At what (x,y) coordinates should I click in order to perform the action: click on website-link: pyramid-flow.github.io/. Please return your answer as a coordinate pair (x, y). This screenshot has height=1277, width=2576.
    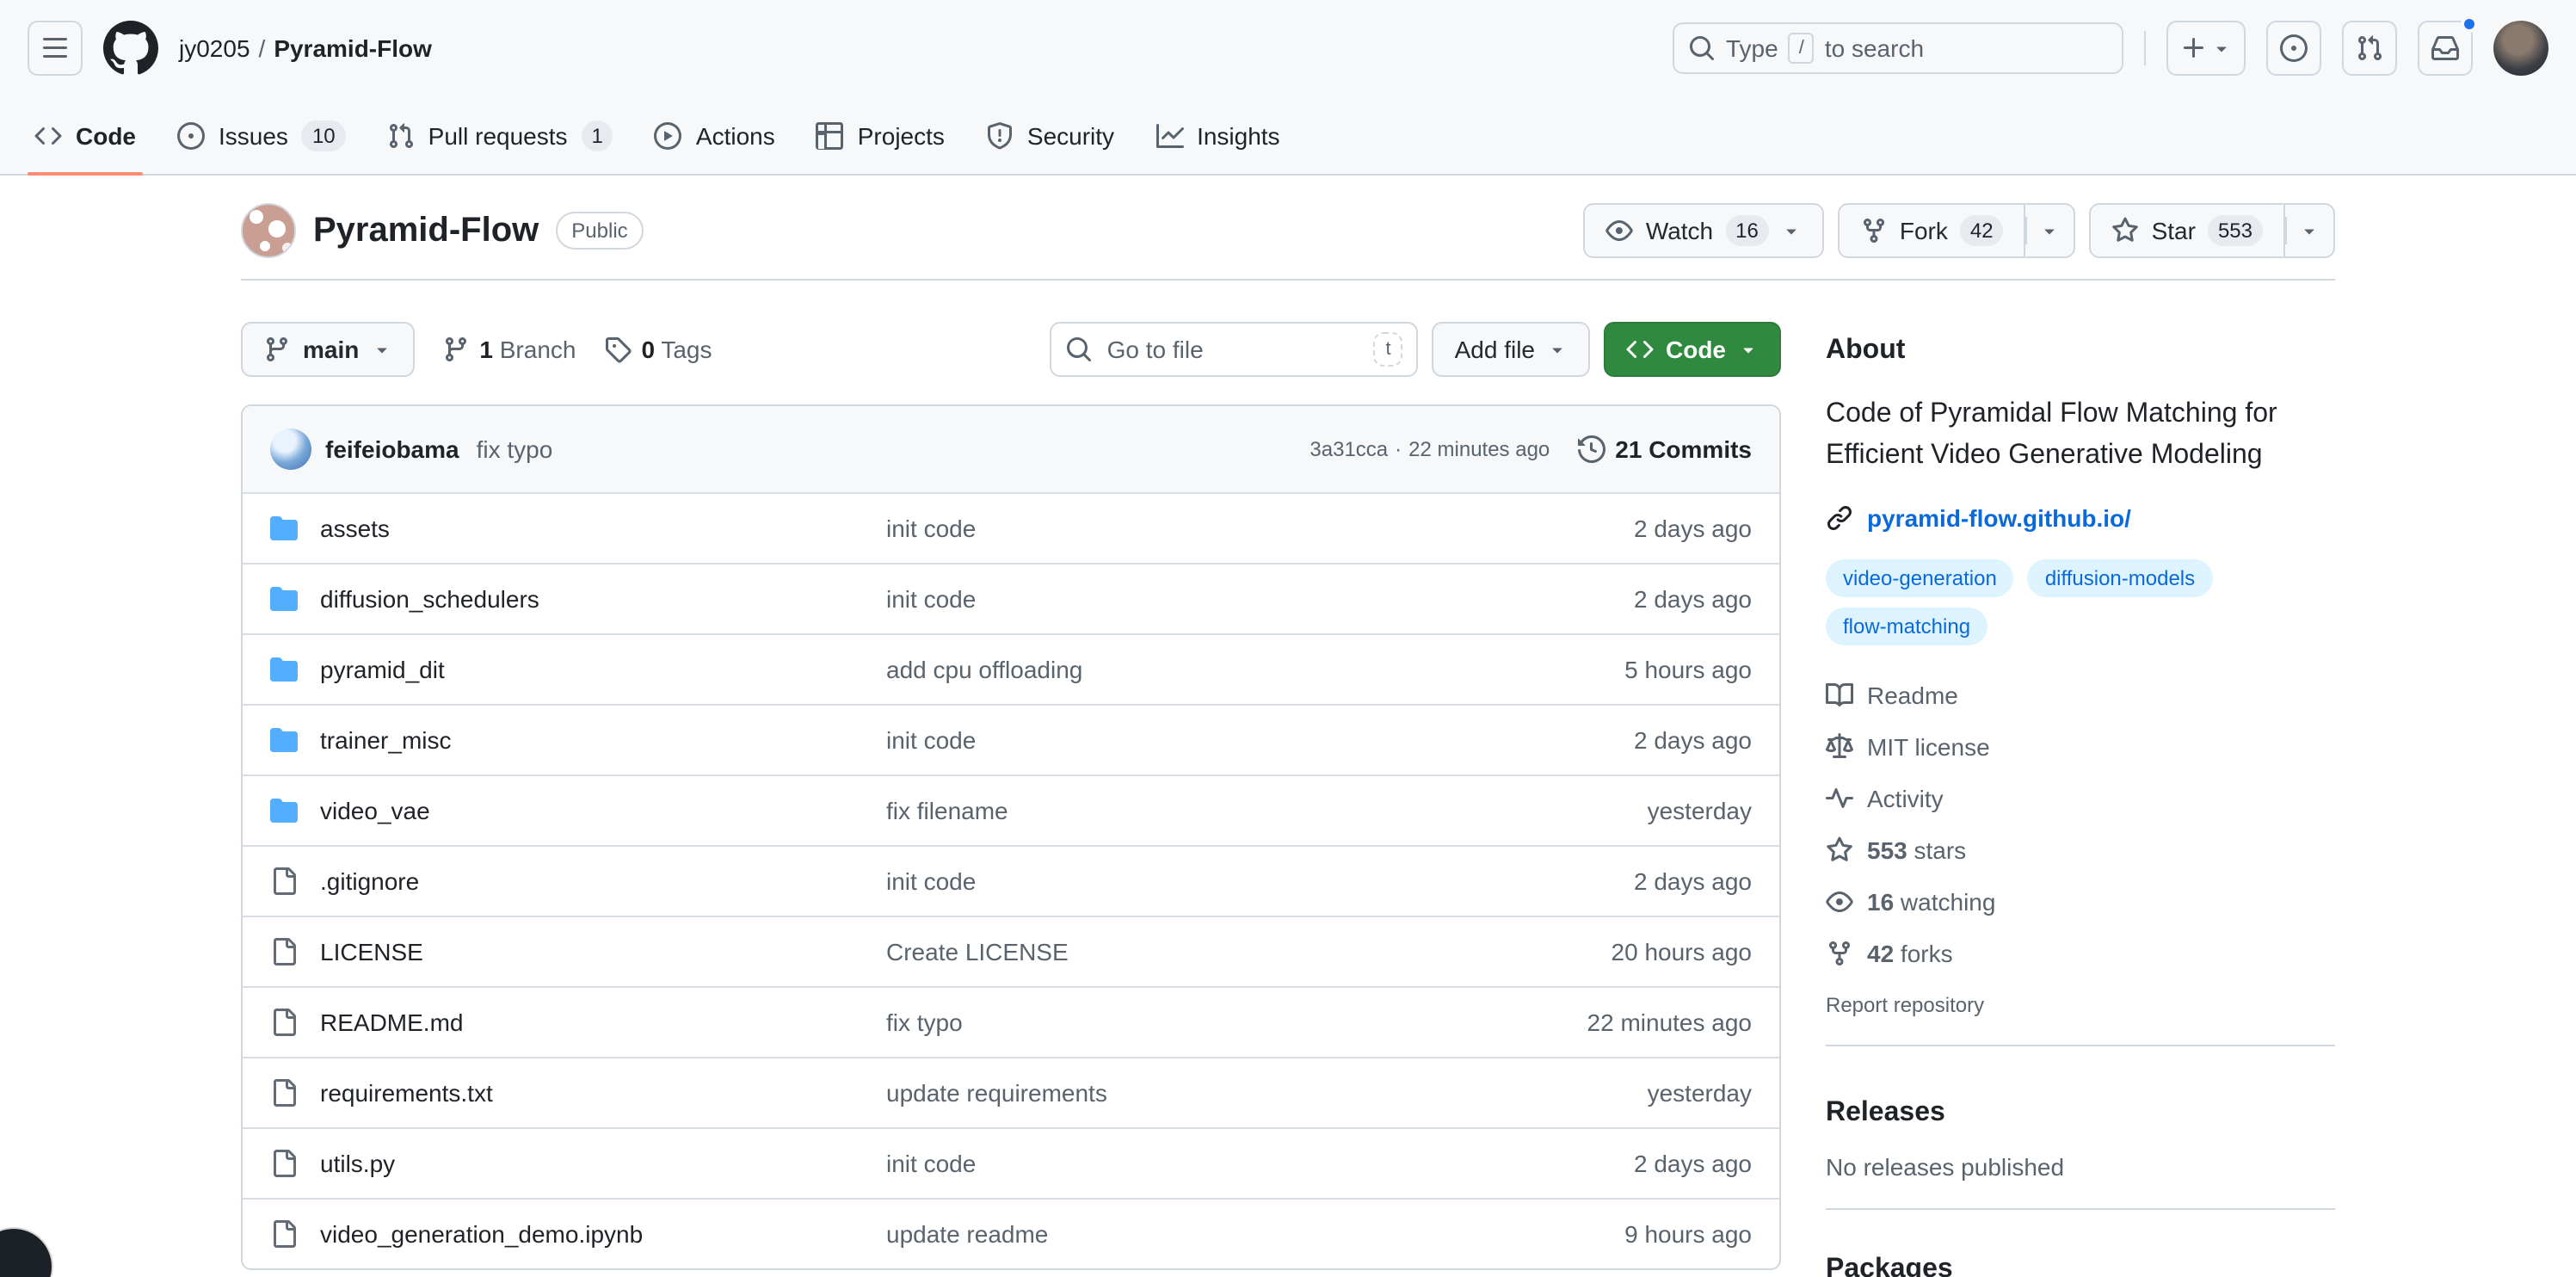
    Looking at the image, I should click on (1999, 518).